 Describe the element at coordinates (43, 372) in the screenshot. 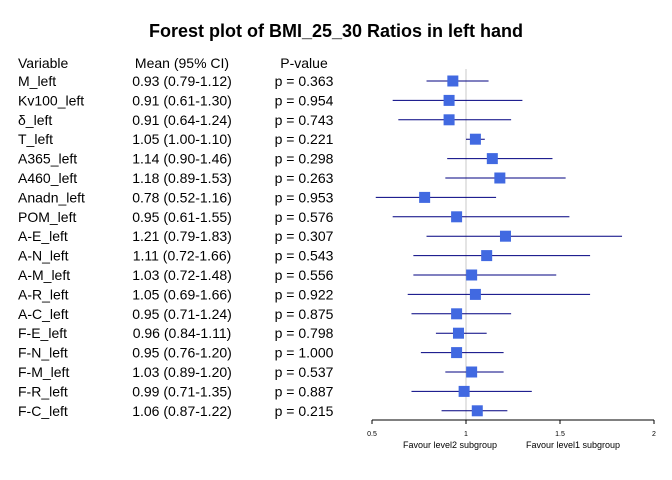

I see `row-variable-label: F-M_left` at that location.